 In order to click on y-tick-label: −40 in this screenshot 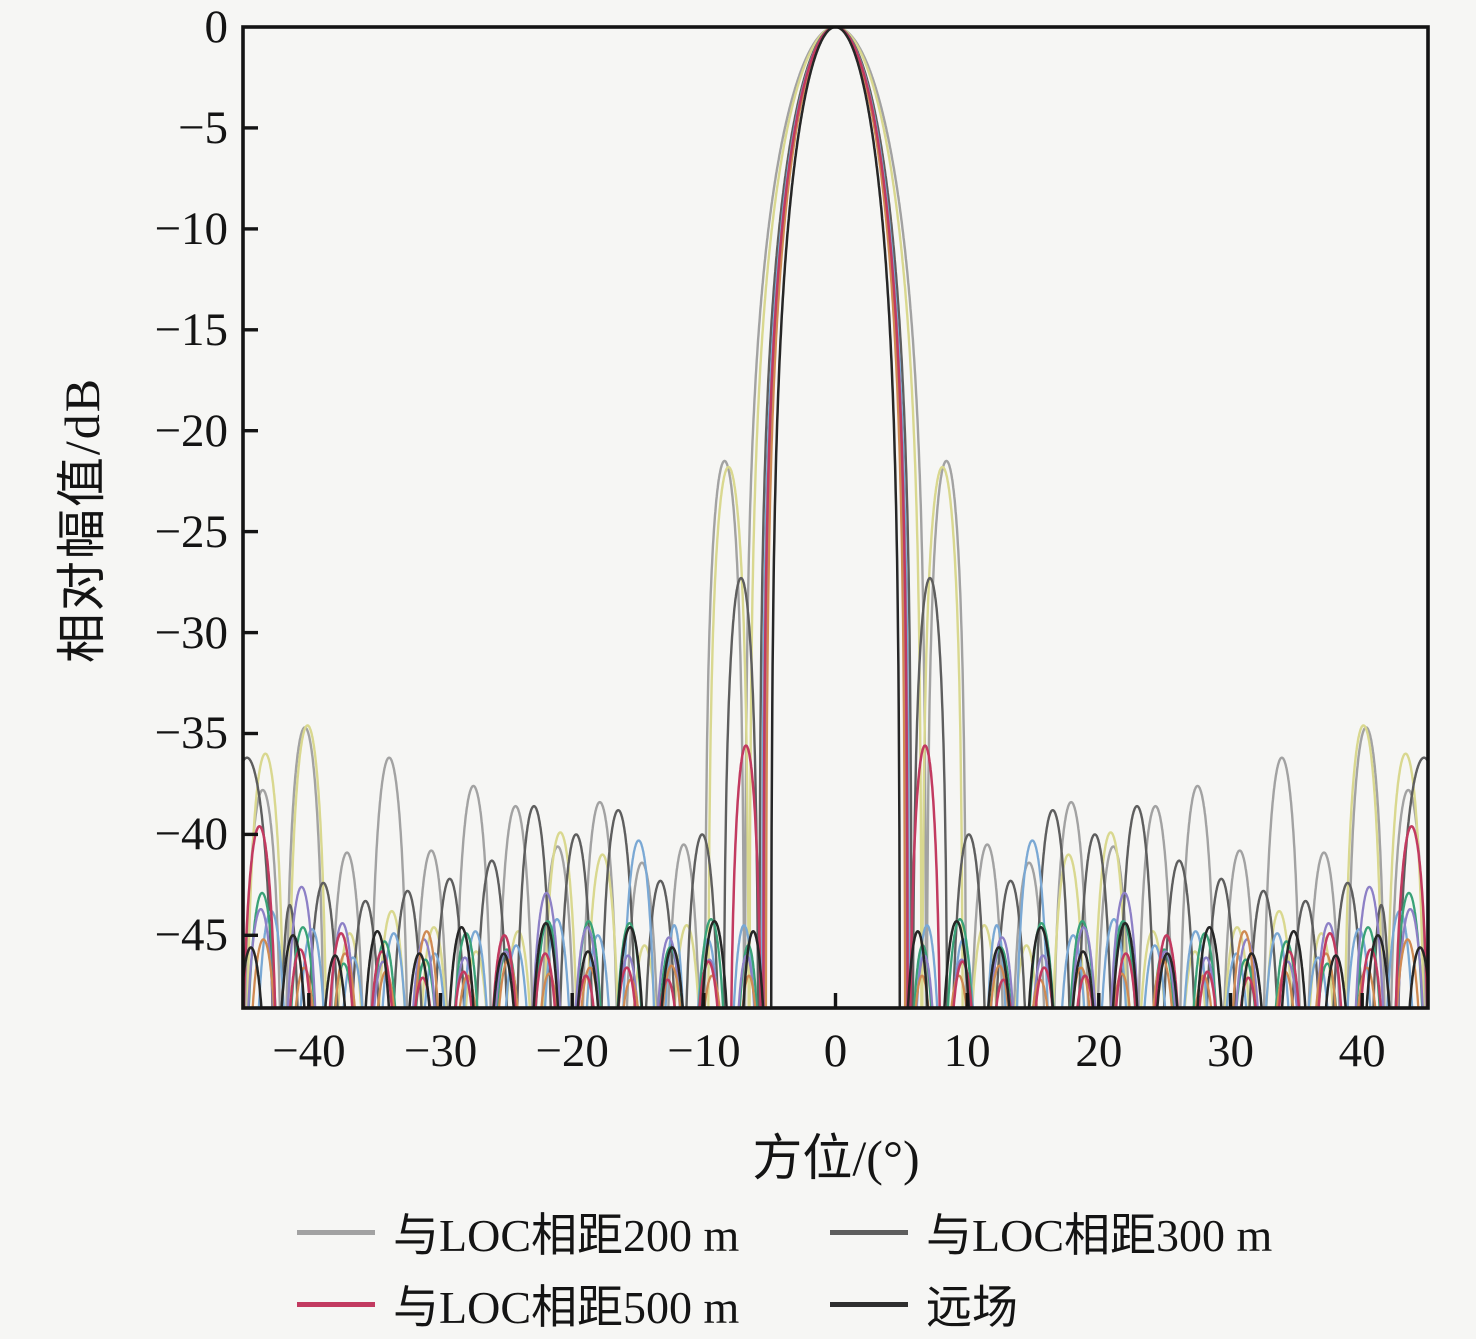, I will do `click(191, 834)`.